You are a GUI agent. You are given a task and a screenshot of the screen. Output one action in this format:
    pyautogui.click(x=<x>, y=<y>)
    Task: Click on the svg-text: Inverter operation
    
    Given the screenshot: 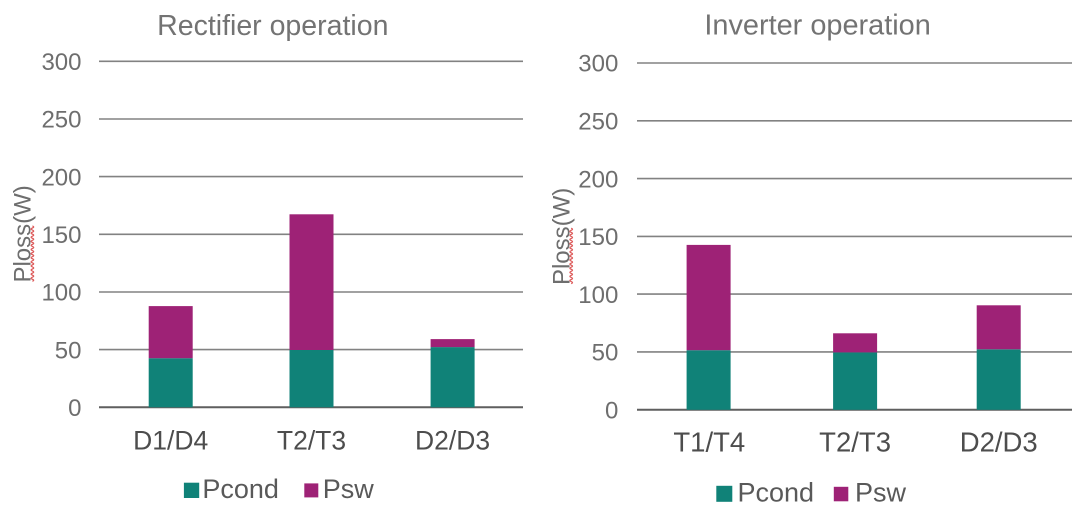 What is the action you would take?
    pyautogui.click(x=817, y=26)
    